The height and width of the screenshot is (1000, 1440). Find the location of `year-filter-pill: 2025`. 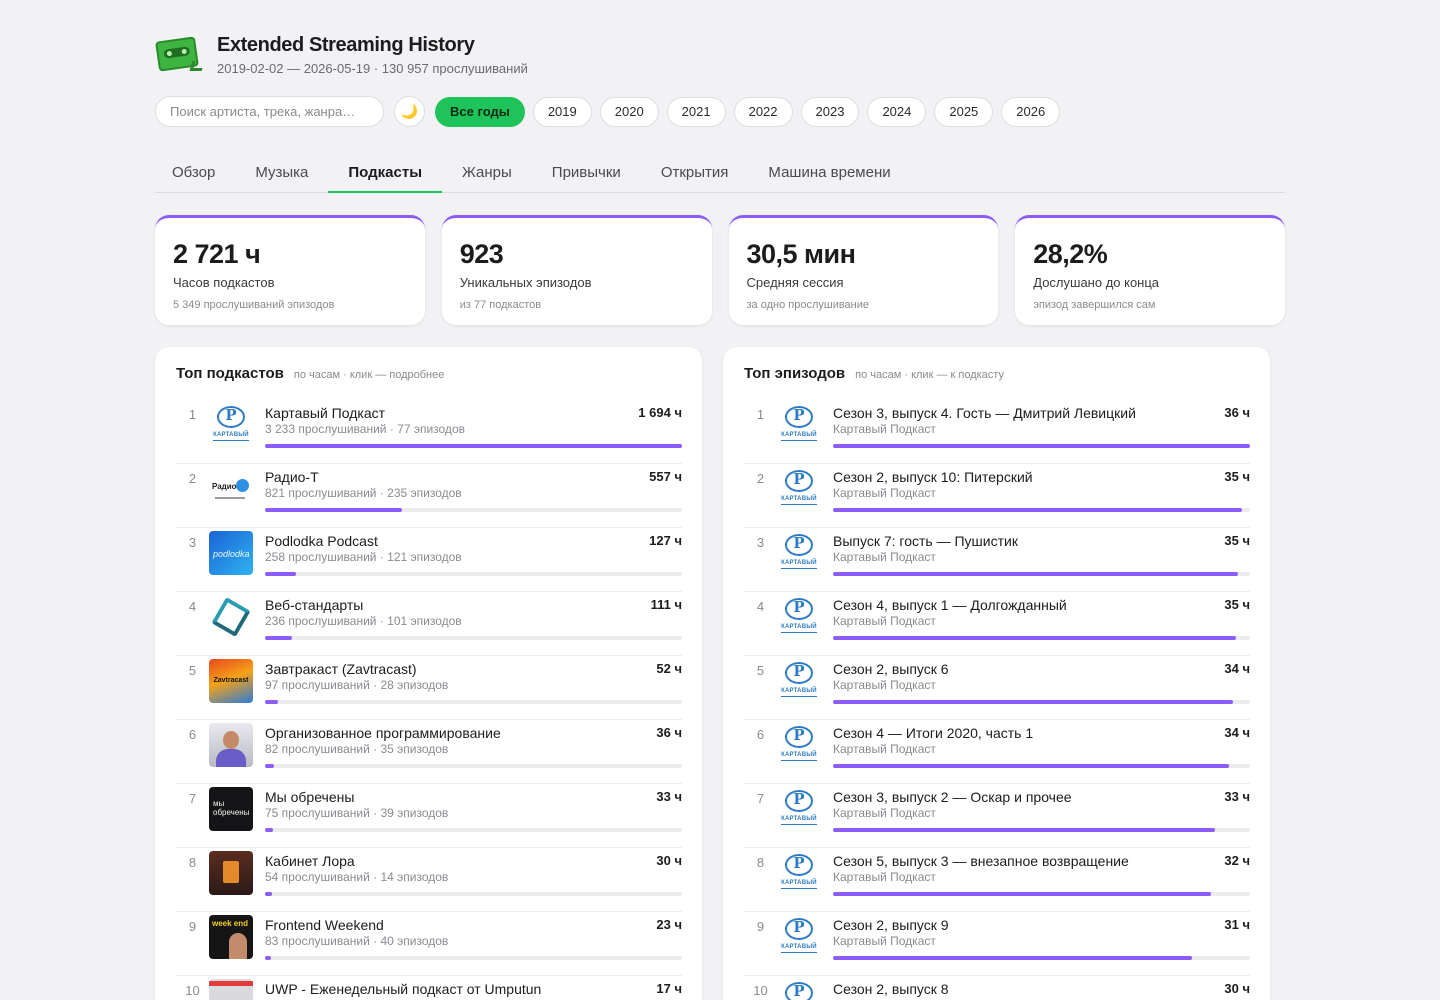

year-filter-pill: 2025 is located at coordinates (964, 111).